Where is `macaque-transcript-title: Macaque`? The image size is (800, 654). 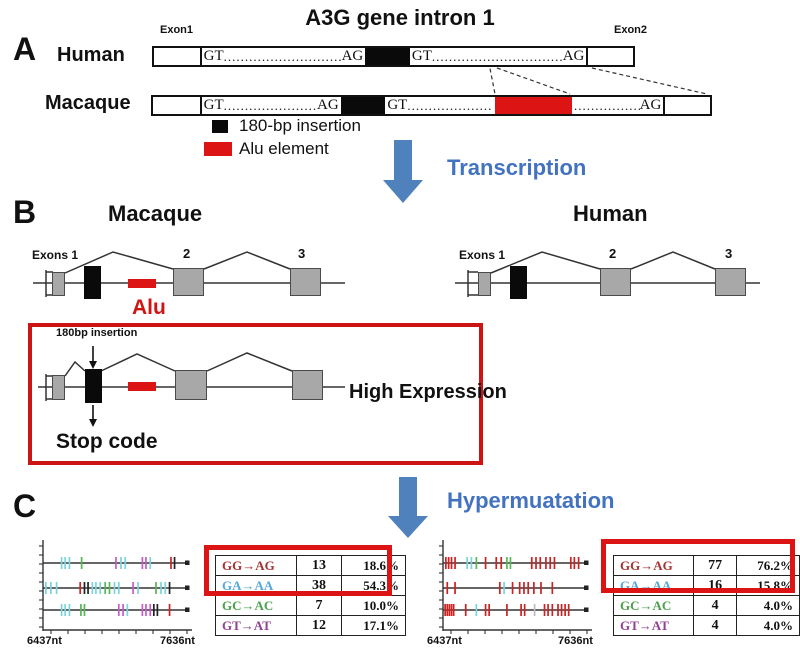
macaque-transcript-title: Macaque is located at coordinates (155, 213).